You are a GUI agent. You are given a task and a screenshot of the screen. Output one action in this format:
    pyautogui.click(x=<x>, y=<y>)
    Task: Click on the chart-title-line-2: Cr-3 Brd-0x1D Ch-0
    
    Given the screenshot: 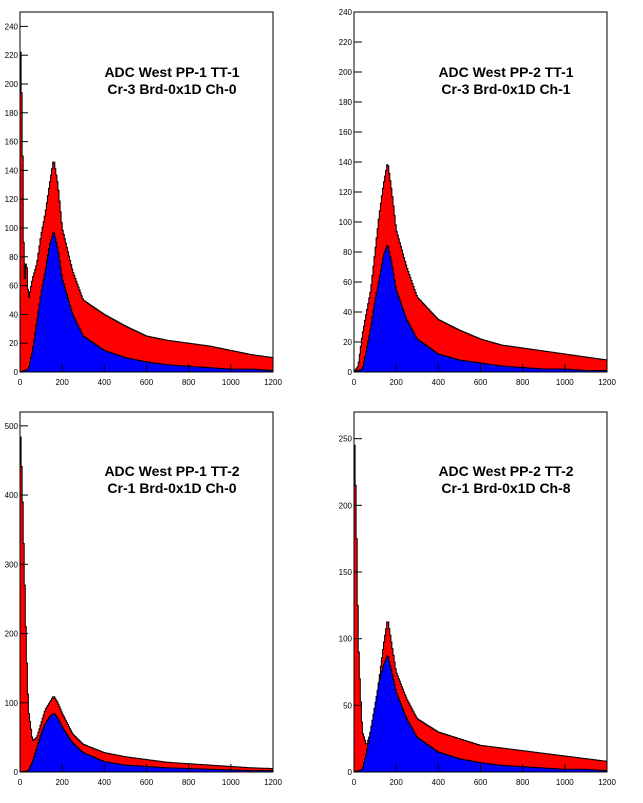 What is the action you would take?
    pyautogui.click(x=171, y=89)
    